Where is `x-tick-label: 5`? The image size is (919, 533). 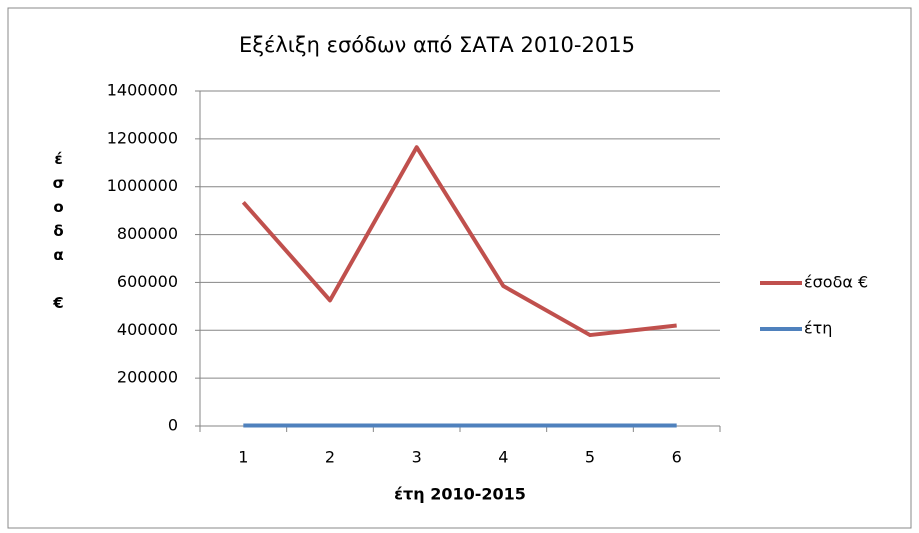 x-tick-label: 5 is located at coordinates (590, 457).